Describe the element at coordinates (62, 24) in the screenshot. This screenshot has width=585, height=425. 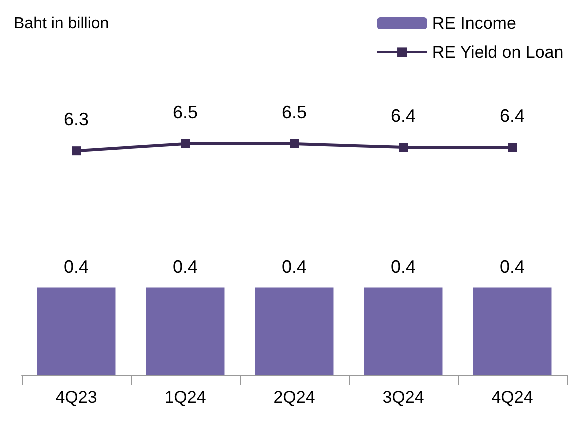
I see `y-axis-title: Baht in billion` at that location.